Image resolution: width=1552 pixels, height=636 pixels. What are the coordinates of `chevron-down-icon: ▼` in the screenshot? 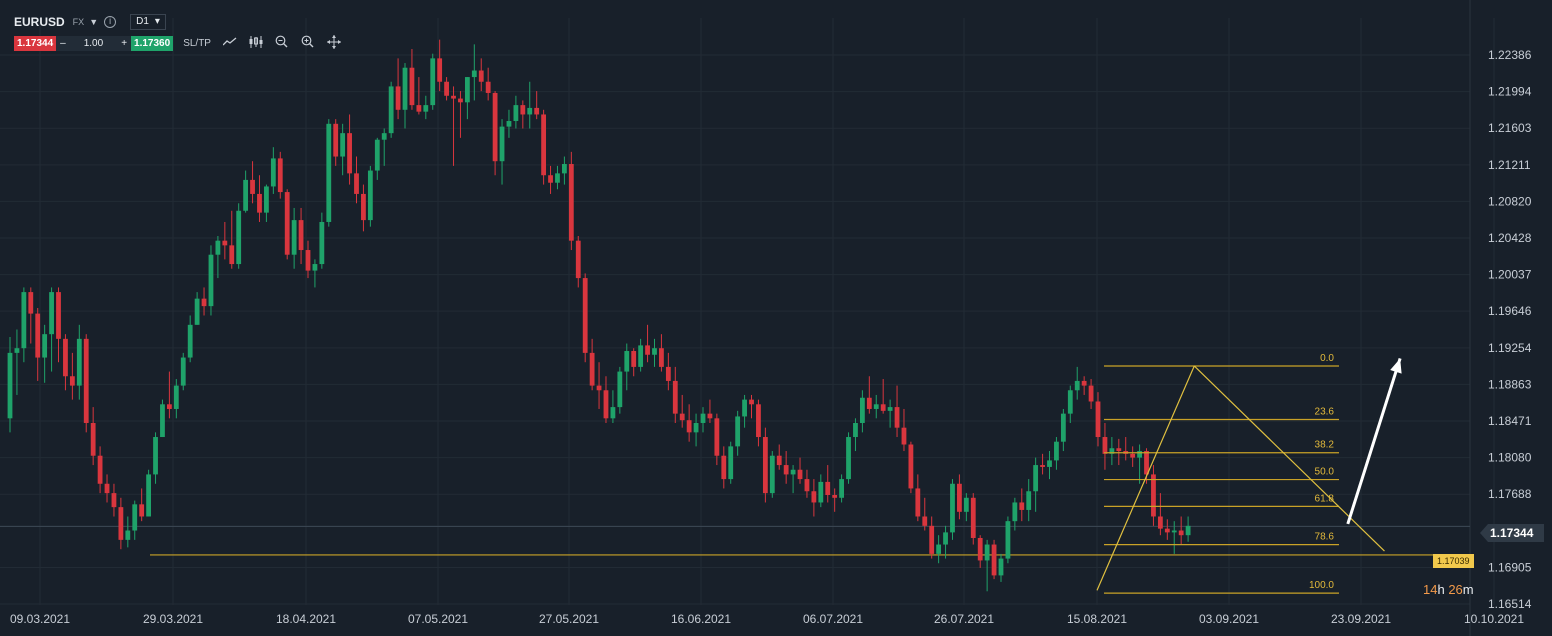 It's located at (94, 22).